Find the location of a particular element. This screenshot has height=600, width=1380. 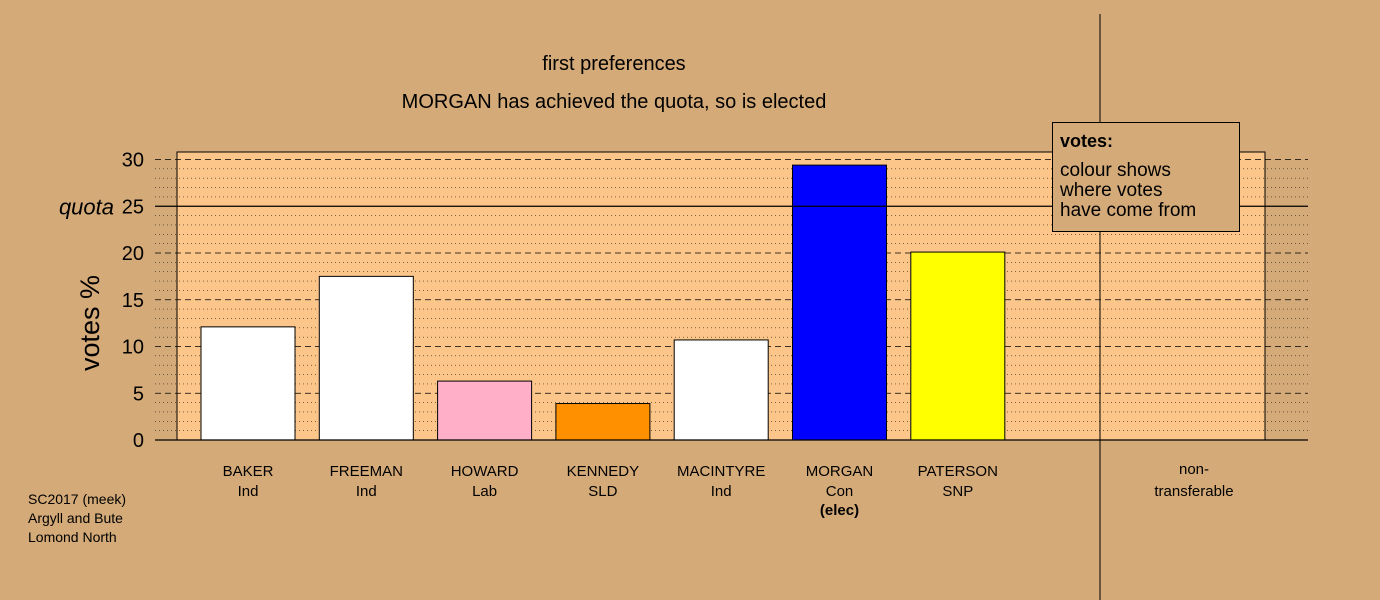

footnote-line: Argyll and Bute is located at coordinates (75, 518).